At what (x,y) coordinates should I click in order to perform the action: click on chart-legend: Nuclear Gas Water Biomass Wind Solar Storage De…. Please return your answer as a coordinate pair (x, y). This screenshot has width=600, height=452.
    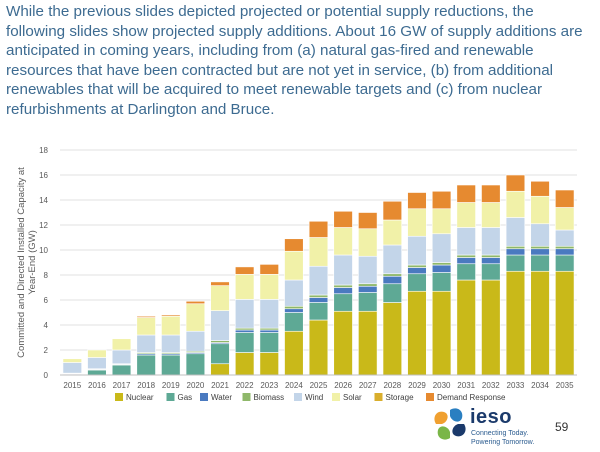
    Looking at the image, I should click on (310, 397).